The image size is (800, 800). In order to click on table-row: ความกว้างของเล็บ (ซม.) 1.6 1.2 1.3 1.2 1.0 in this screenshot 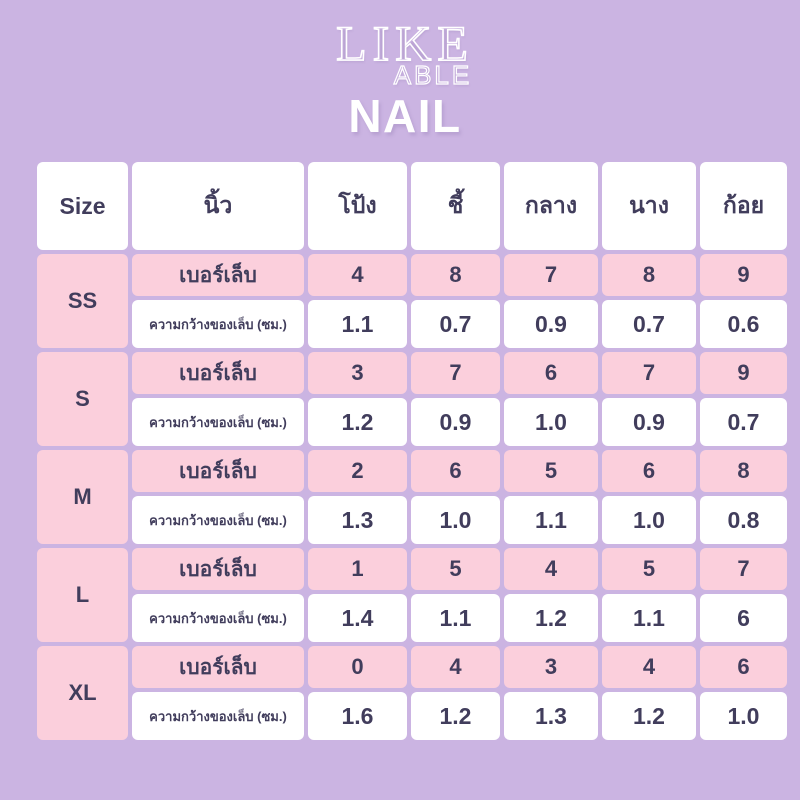, I will do `click(412, 716)`.